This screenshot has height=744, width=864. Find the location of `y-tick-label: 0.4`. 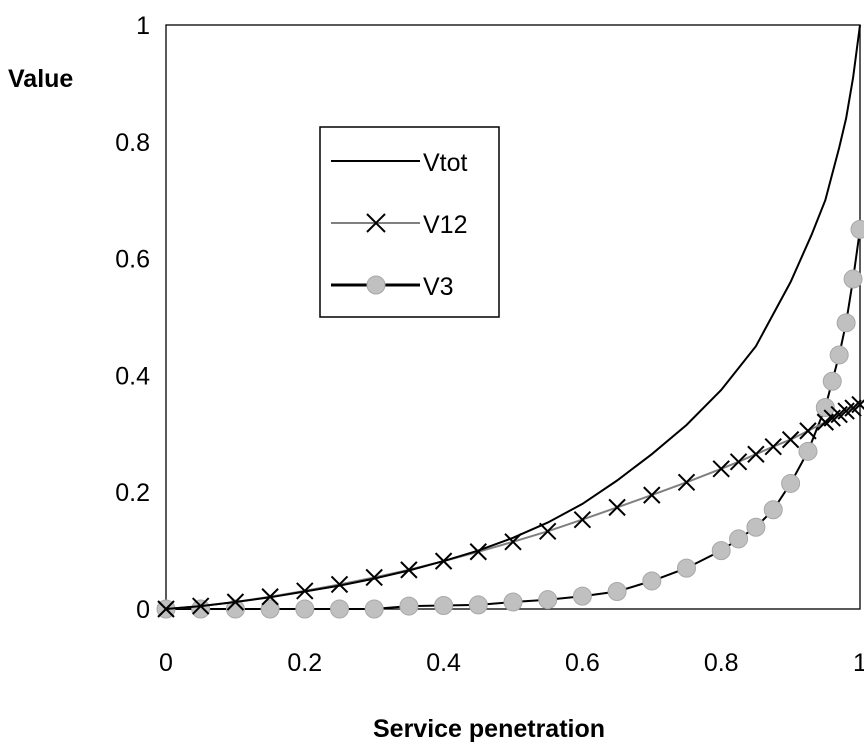

y-tick-label: 0.4 is located at coordinates (132, 376).